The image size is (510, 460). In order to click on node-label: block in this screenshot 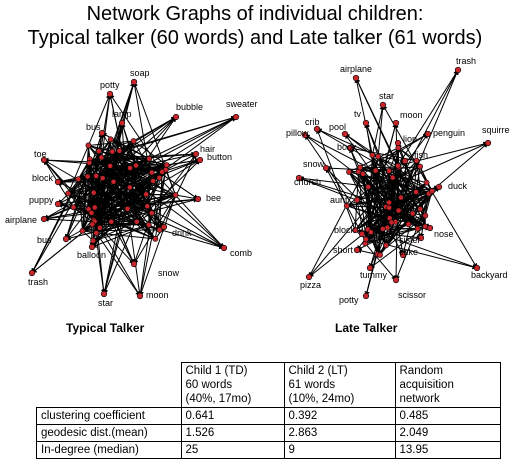, I will do `click(345, 230)`.